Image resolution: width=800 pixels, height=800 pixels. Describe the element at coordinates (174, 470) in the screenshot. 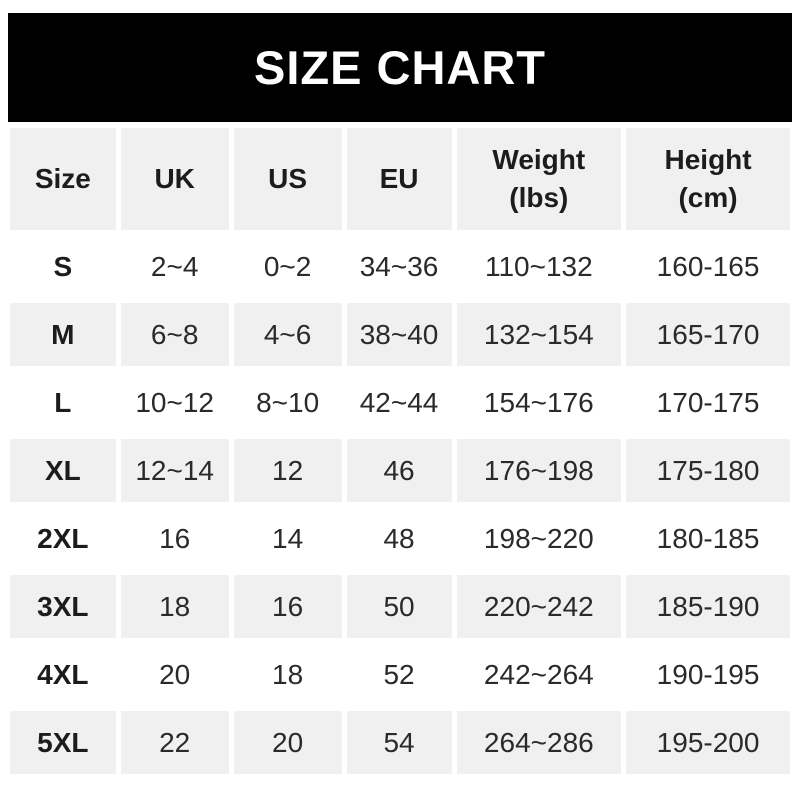

I see `uk-cell: 12~14` at that location.